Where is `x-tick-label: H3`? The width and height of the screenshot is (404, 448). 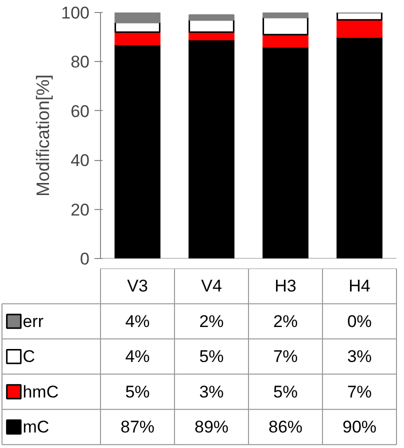 x-tick-label: H3 is located at coordinates (285, 286).